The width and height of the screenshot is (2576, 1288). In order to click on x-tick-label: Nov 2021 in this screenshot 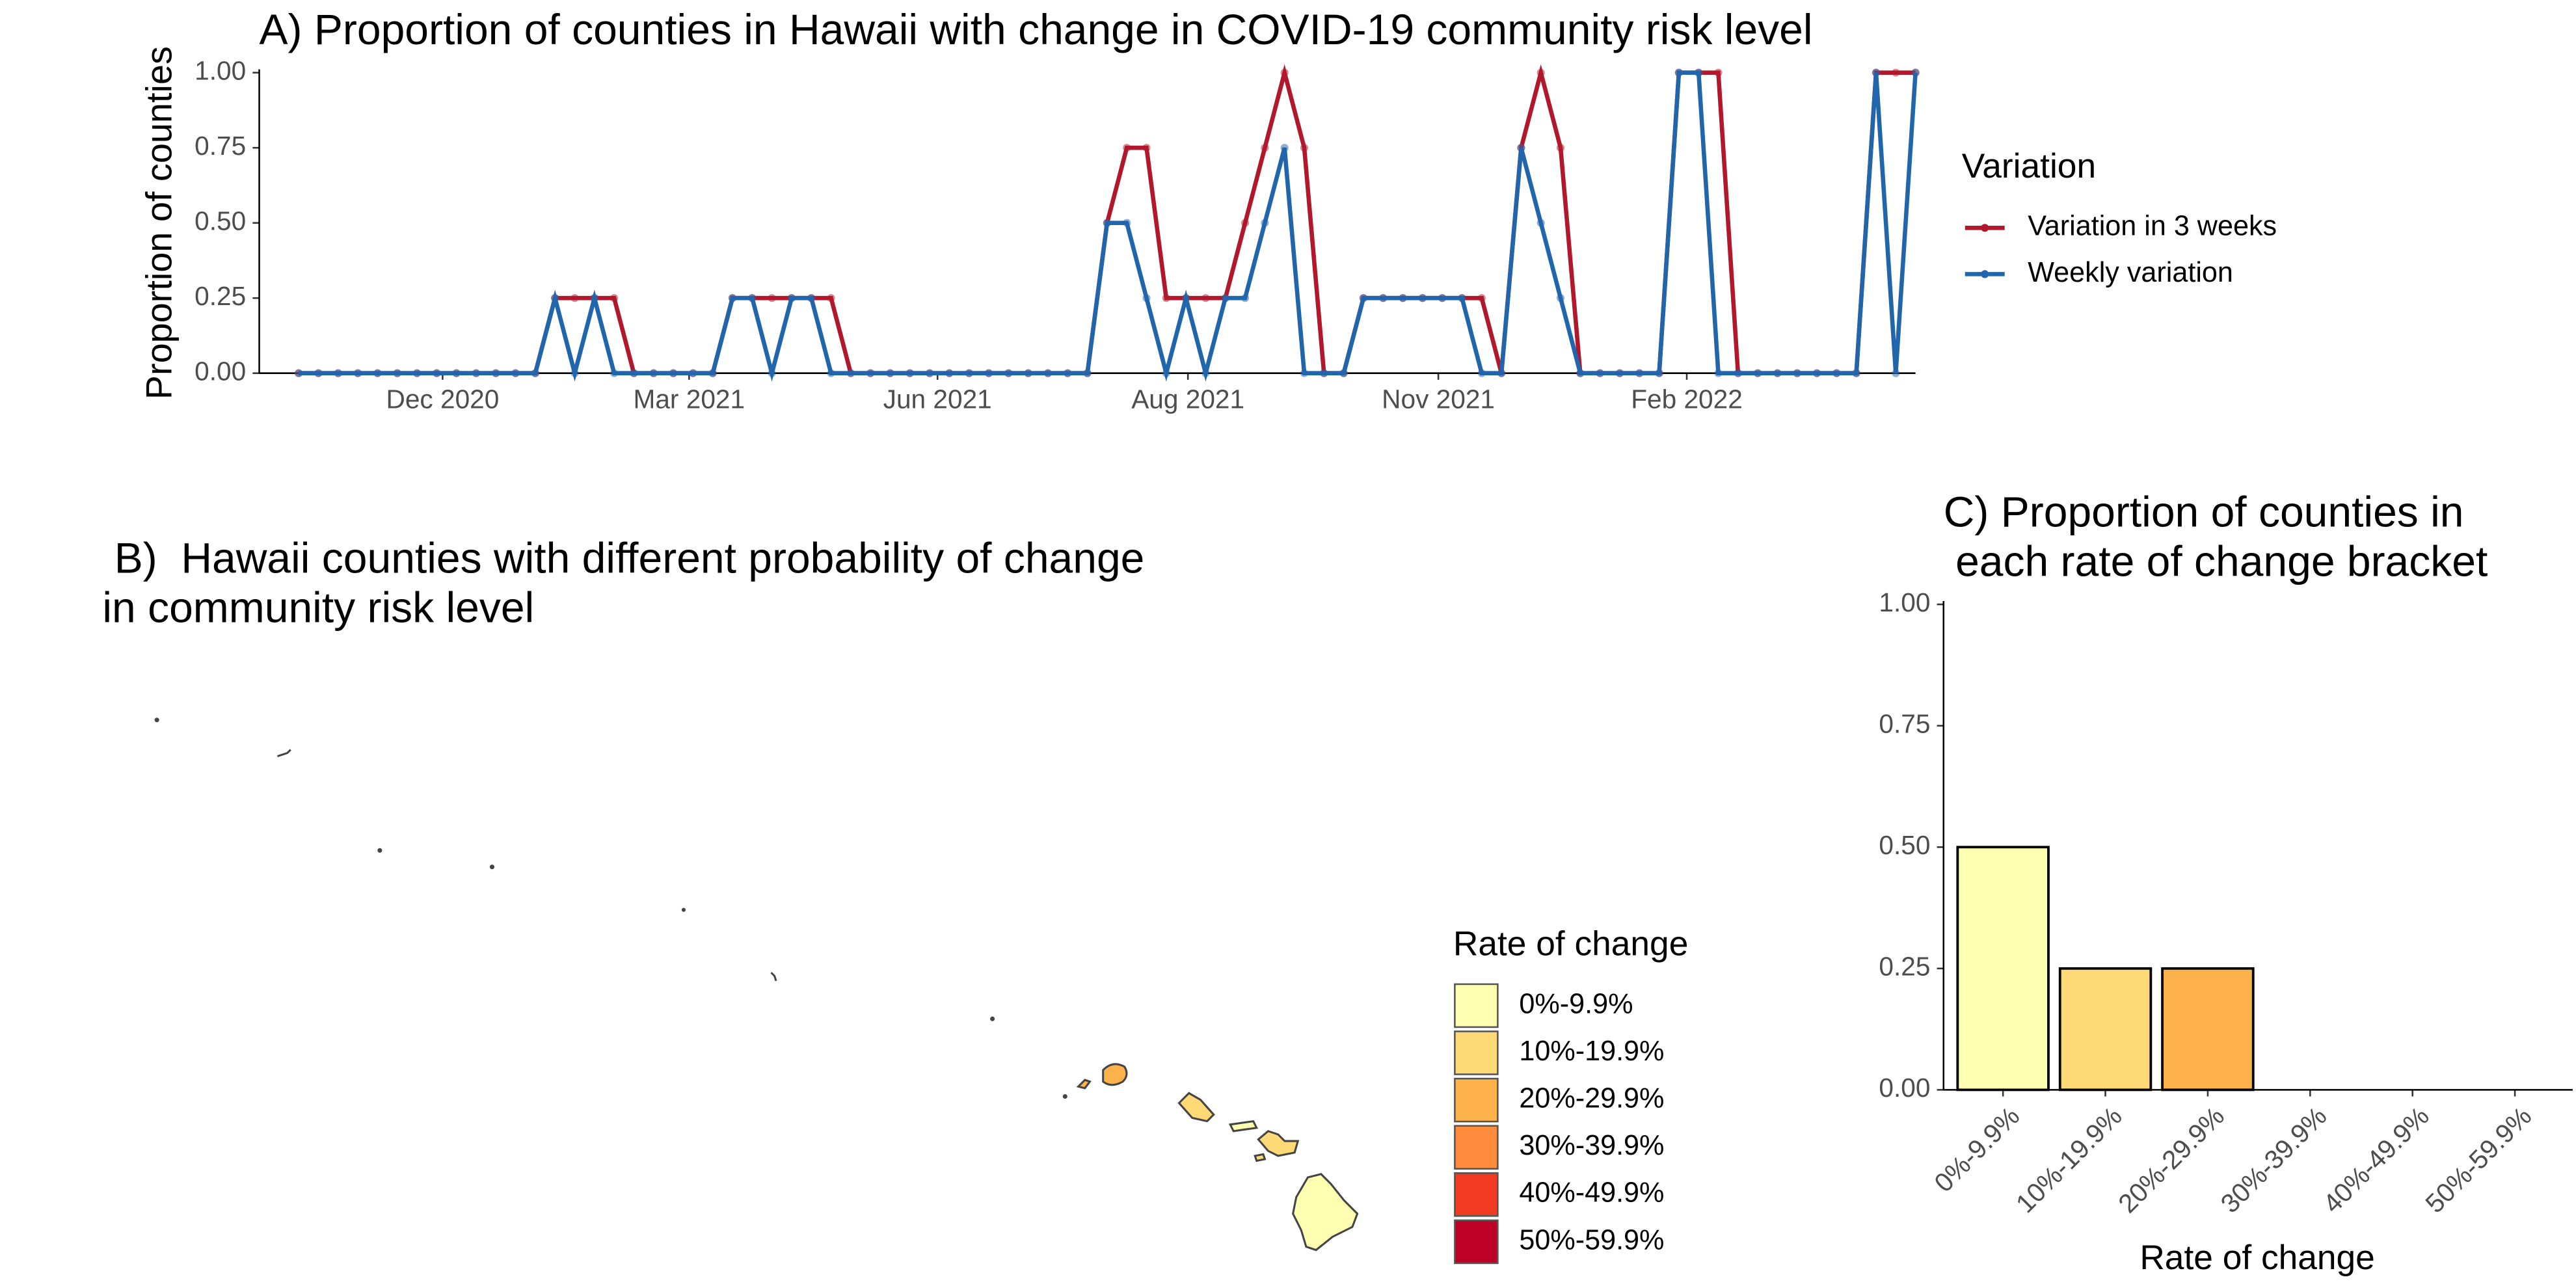, I will do `click(1438, 399)`.